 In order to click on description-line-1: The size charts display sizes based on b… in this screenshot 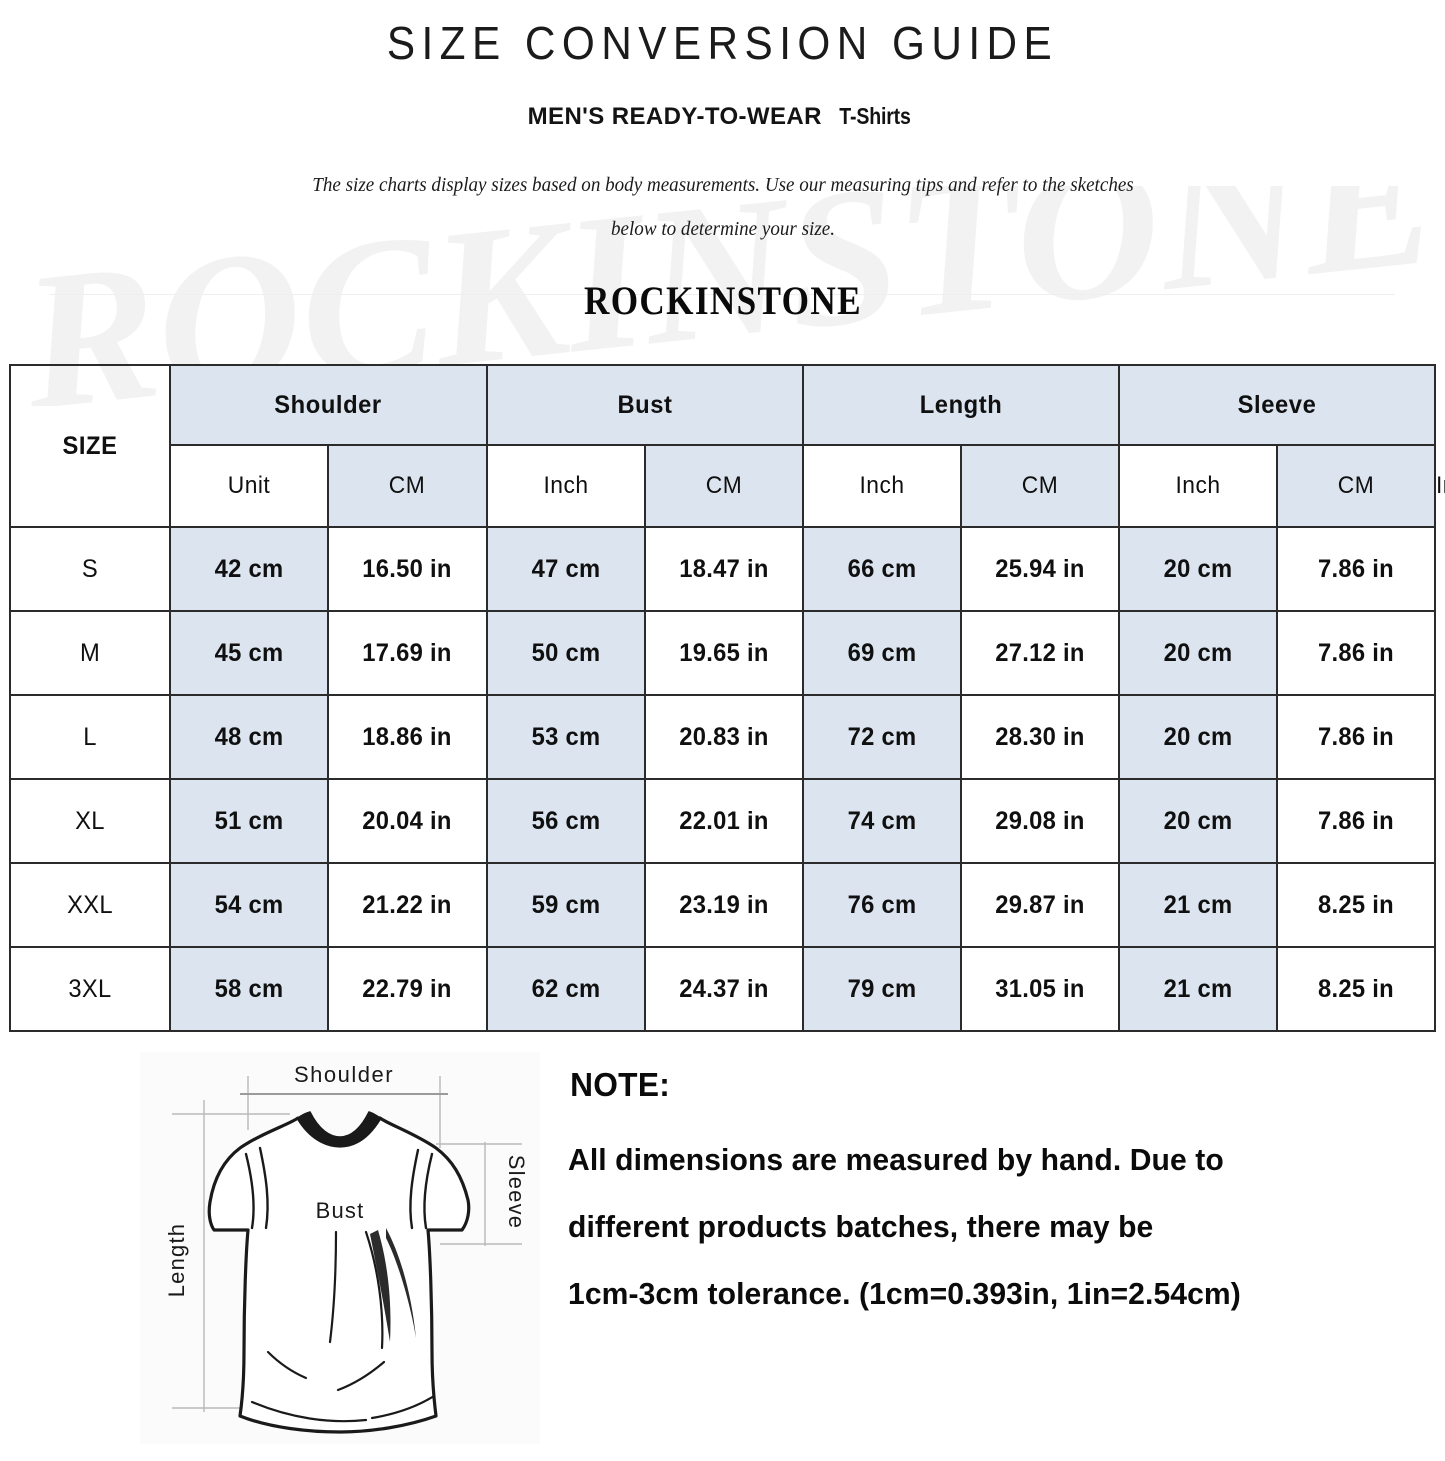, I will do `click(722, 185)`.